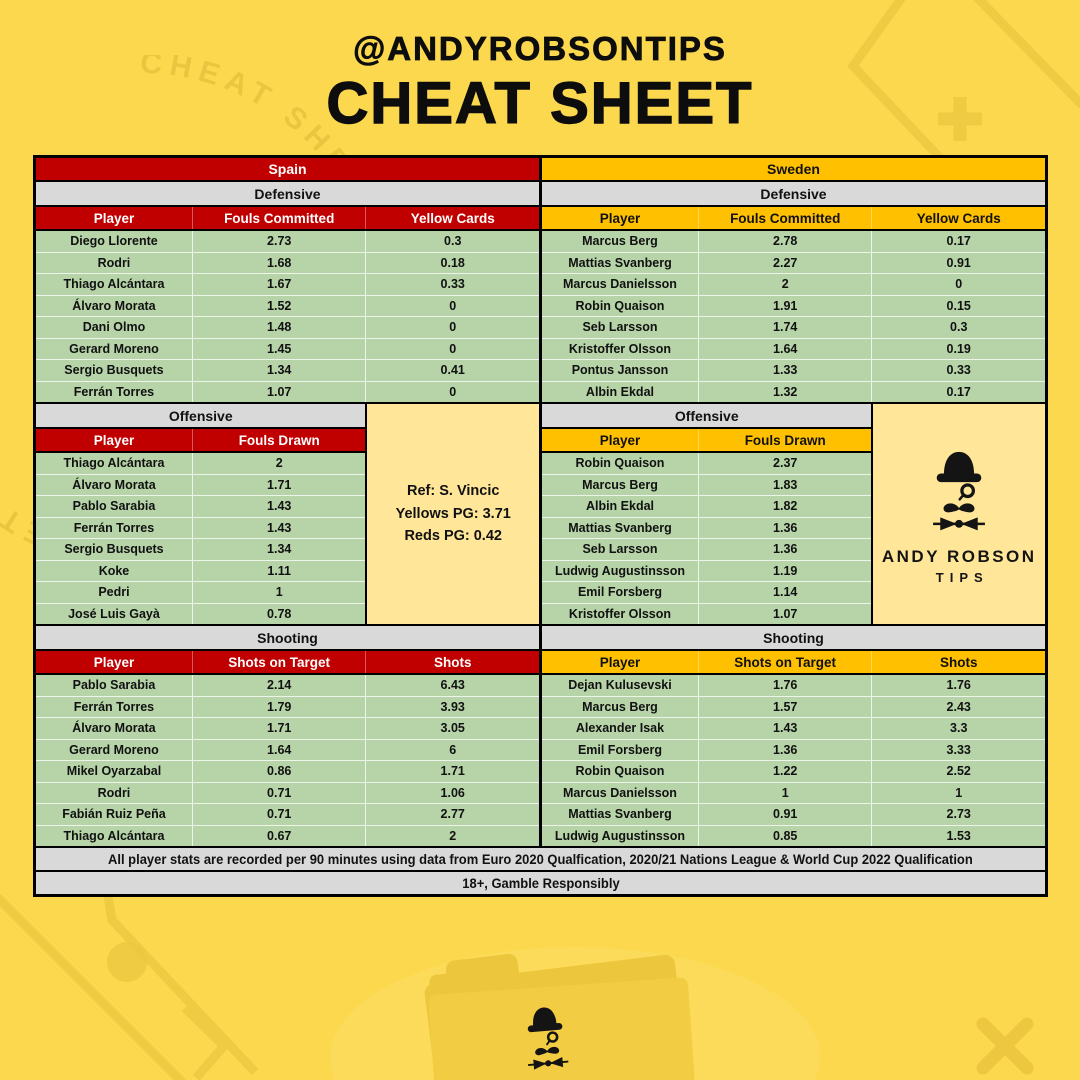 The height and width of the screenshot is (1080, 1080). I want to click on table-row: Pablo Sarabia 1.43, so click(201, 506).